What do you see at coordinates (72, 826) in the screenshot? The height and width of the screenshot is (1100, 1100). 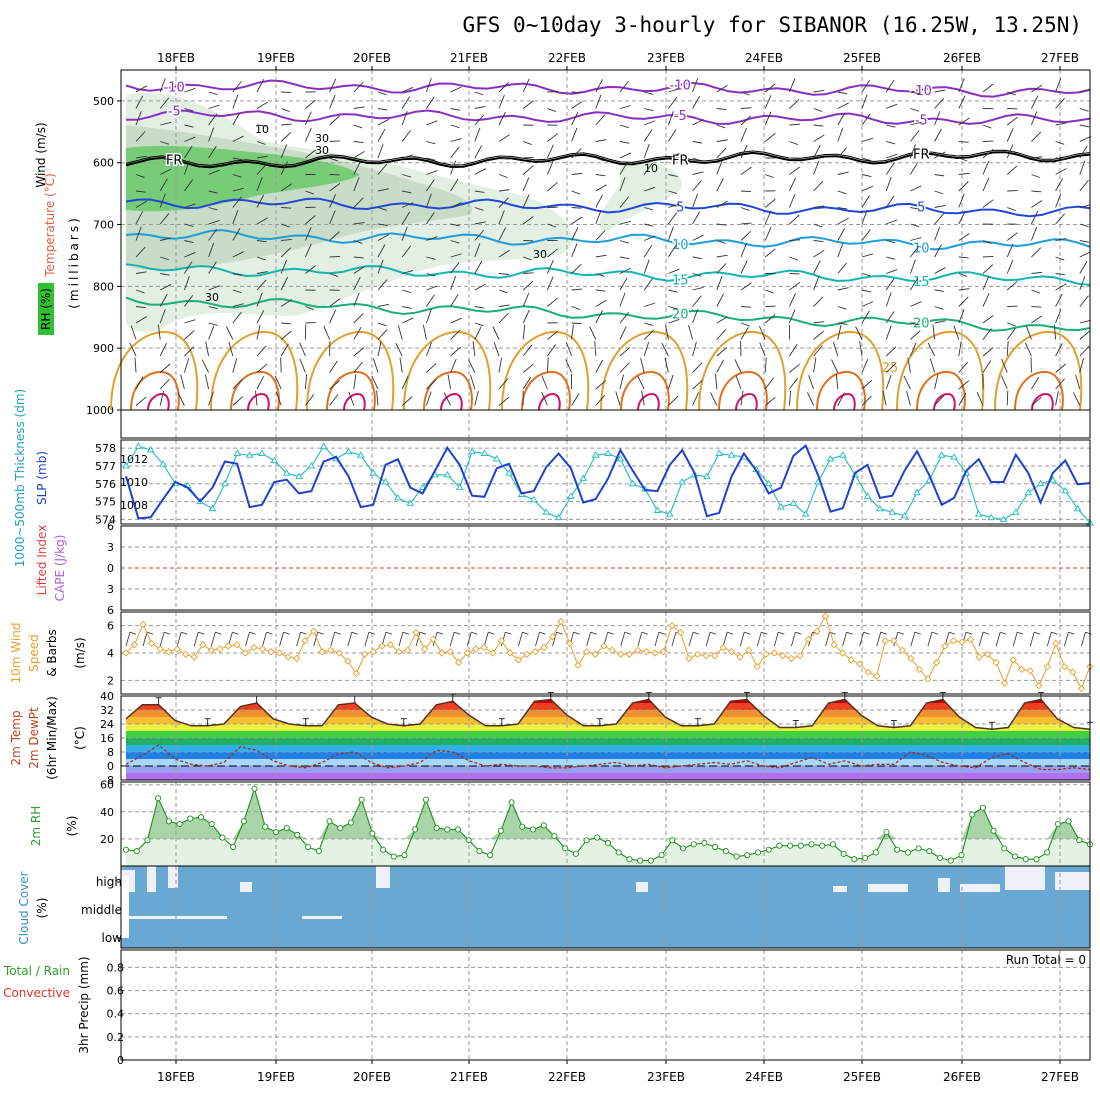 I see `label-rh2-unit: (%)` at bounding box center [72, 826].